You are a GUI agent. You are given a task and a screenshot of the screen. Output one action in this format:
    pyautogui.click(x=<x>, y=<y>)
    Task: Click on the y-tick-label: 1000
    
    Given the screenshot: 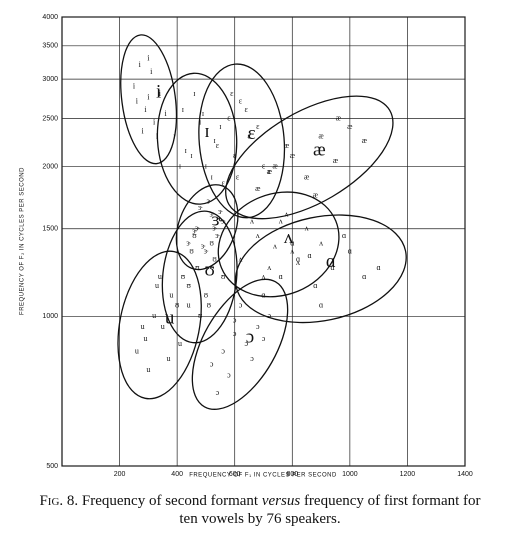 What is the action you would take?
    pyautogui.click(x=50, y=316)
    